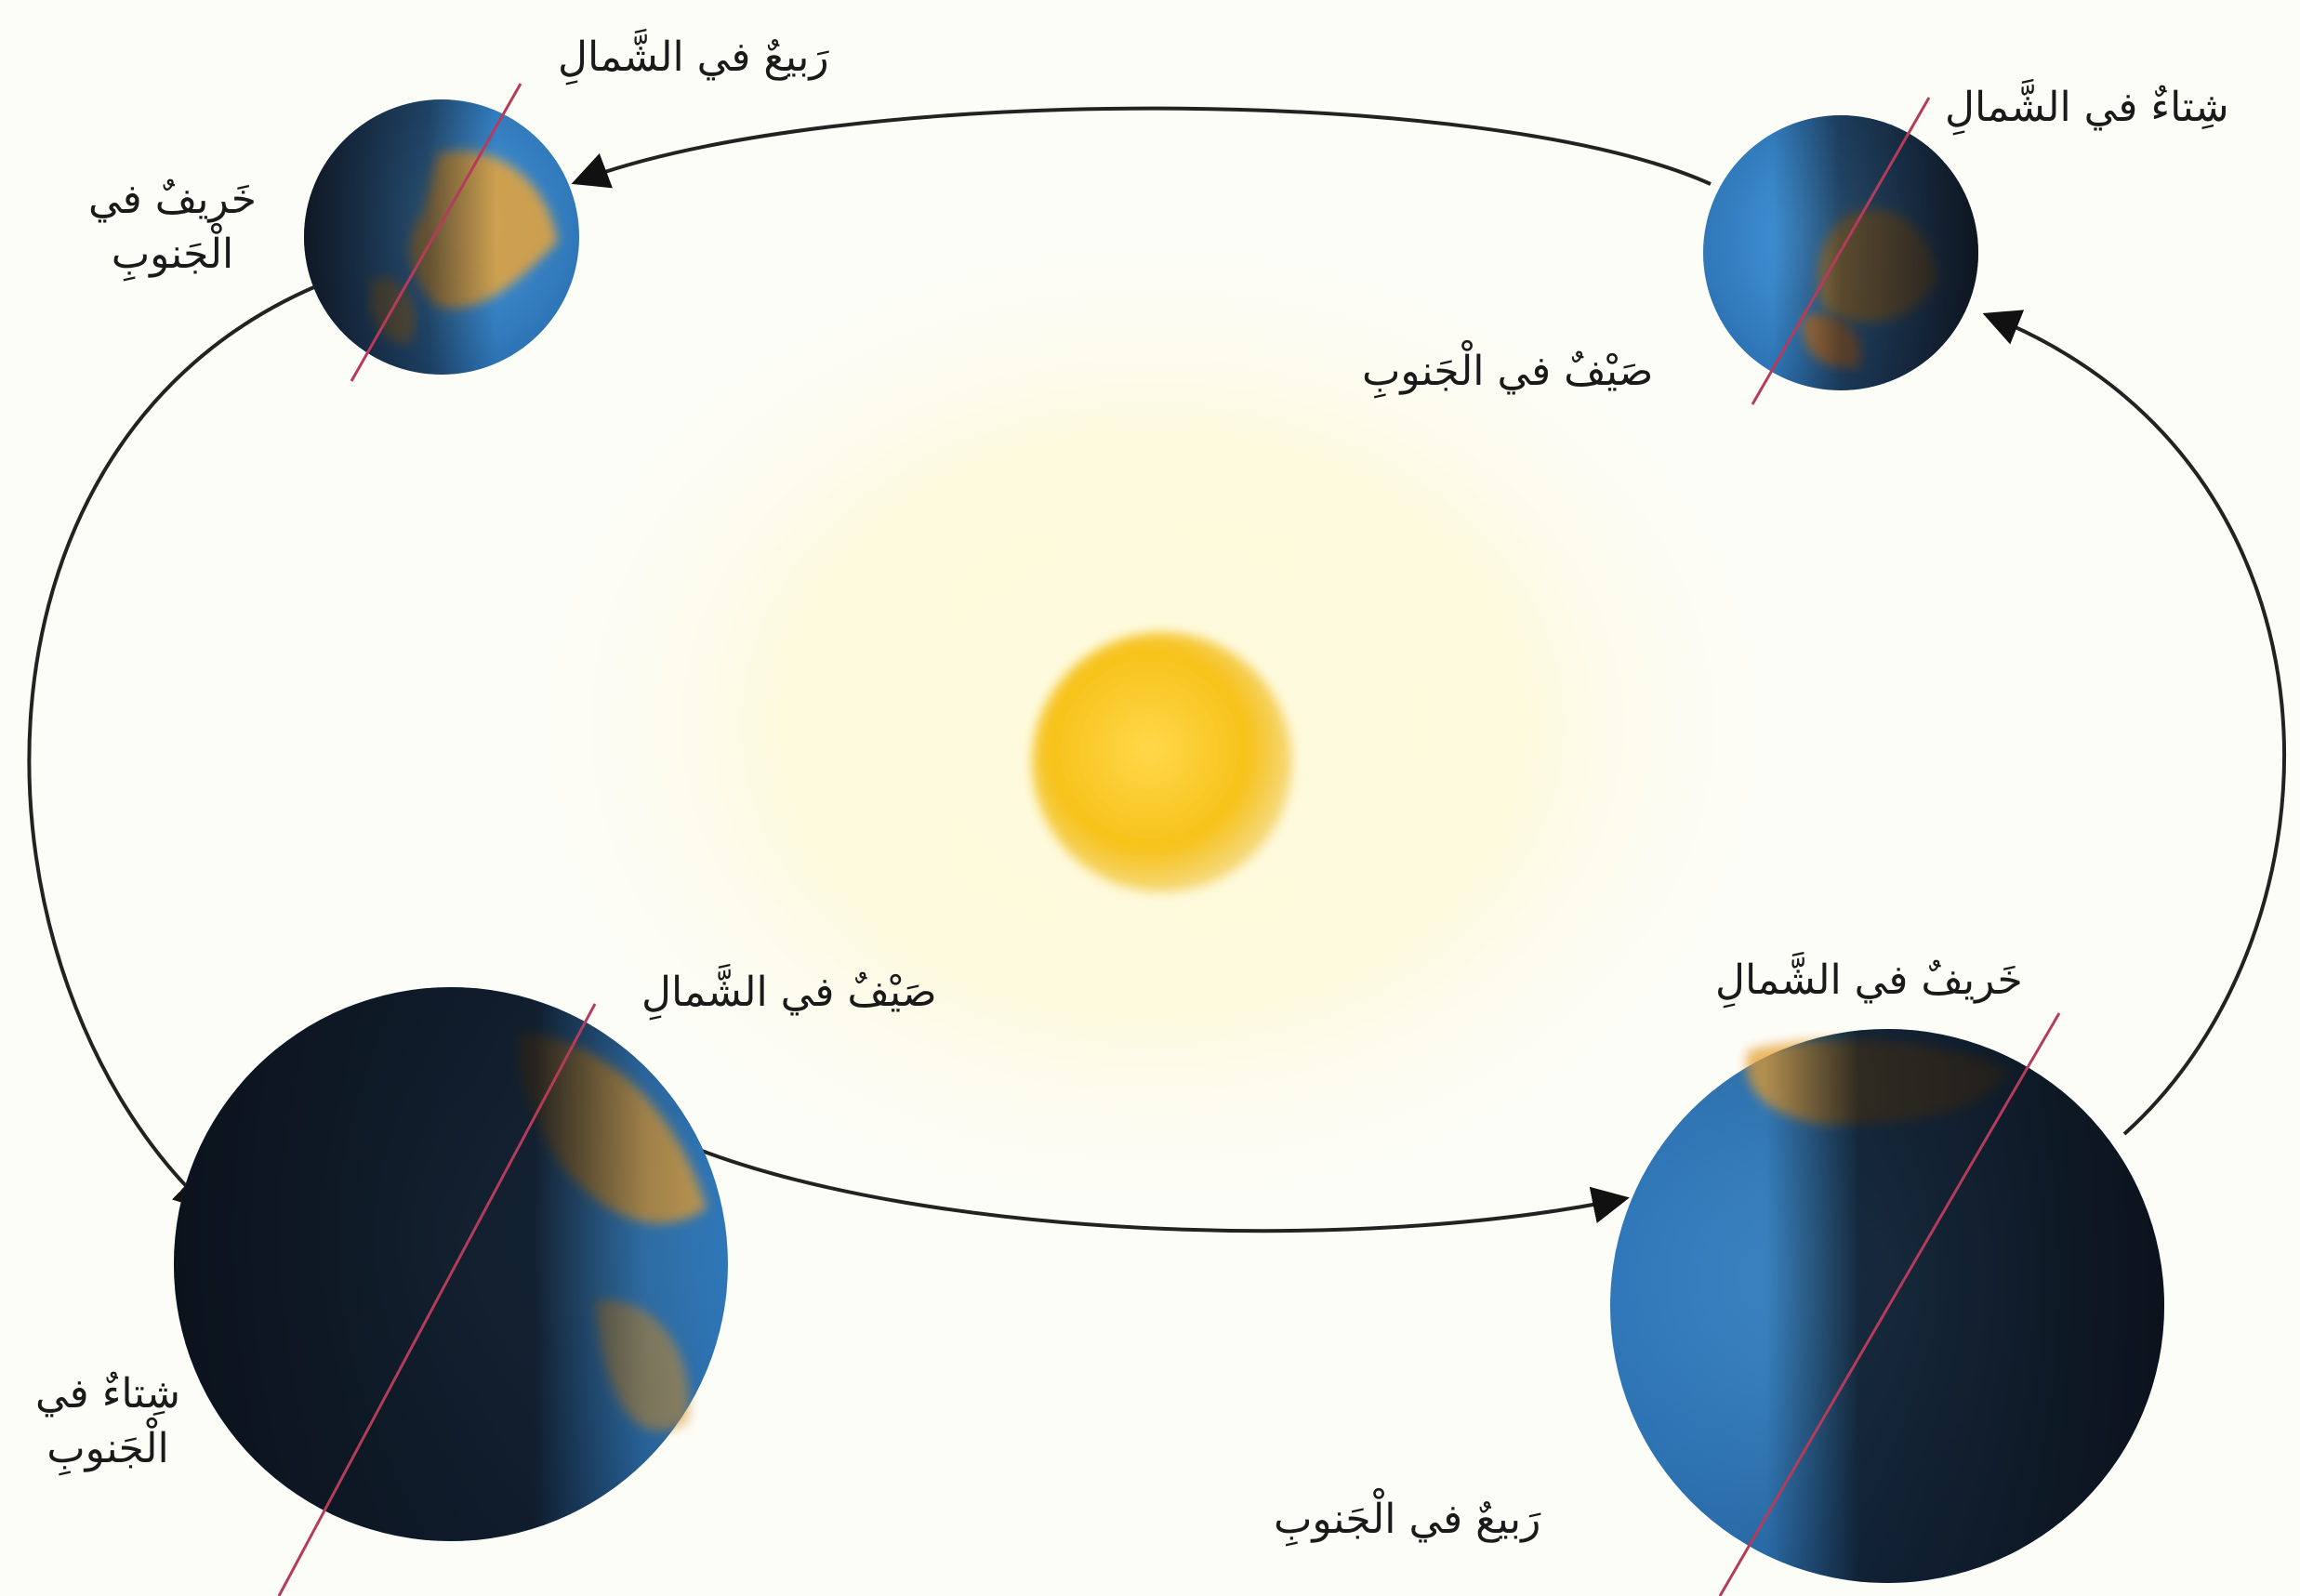 The width and height of the screenshot is (2300, 1596). What do you see at coordinates (1408, 1519) in the screenshot?
I see `label-spring-south: رَبيعٌ في الْجَنوبِ` at bounding box center [1408, 1519].